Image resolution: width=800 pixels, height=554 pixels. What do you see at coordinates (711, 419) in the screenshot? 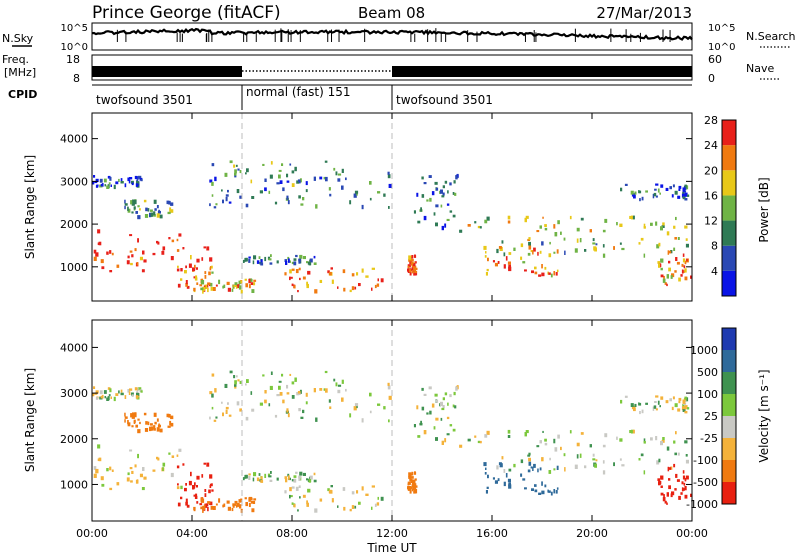
I see `velocity-colorbar: 1000 500 100 25 -25 -100 -500 -1000` at bounding box center [711, 419].